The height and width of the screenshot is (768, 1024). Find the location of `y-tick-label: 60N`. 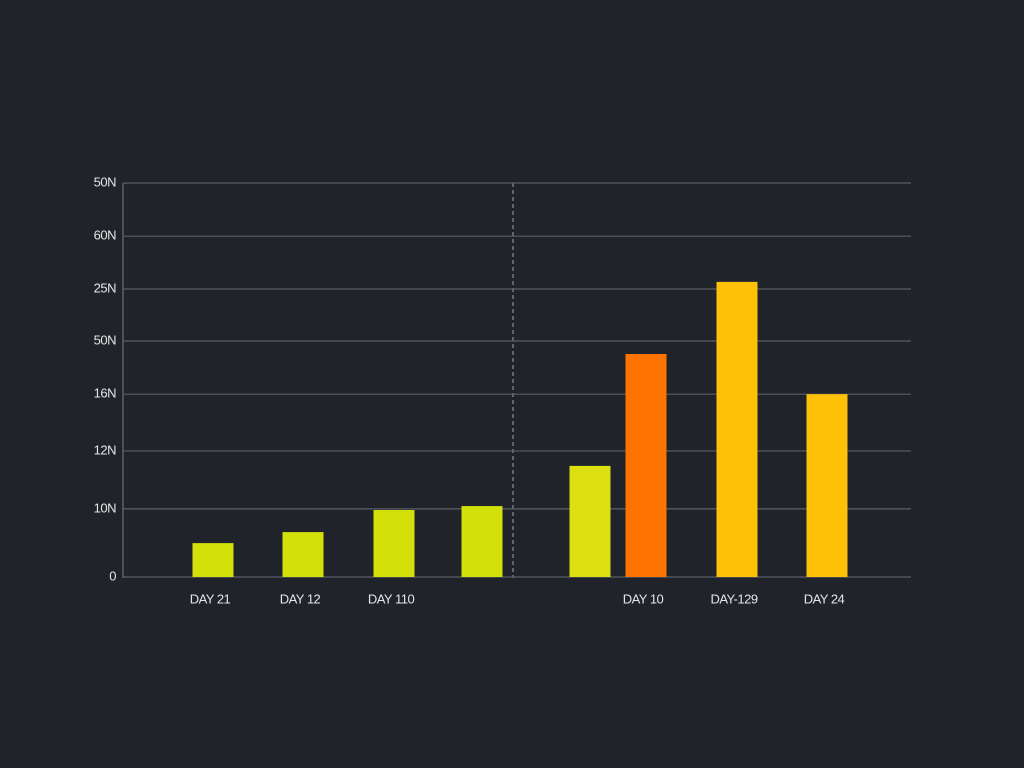

y-tick-label: 60N is located at coordinates (105, 235).